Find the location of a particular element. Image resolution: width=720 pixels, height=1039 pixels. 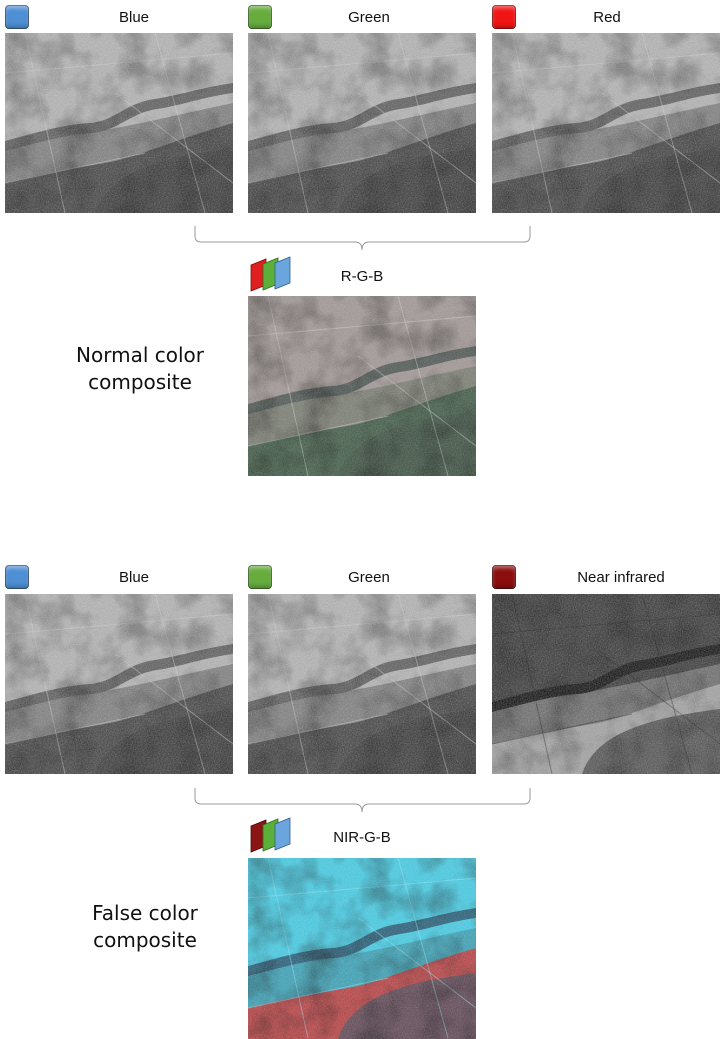

band-label: Red is located at coordinates (607, 17).